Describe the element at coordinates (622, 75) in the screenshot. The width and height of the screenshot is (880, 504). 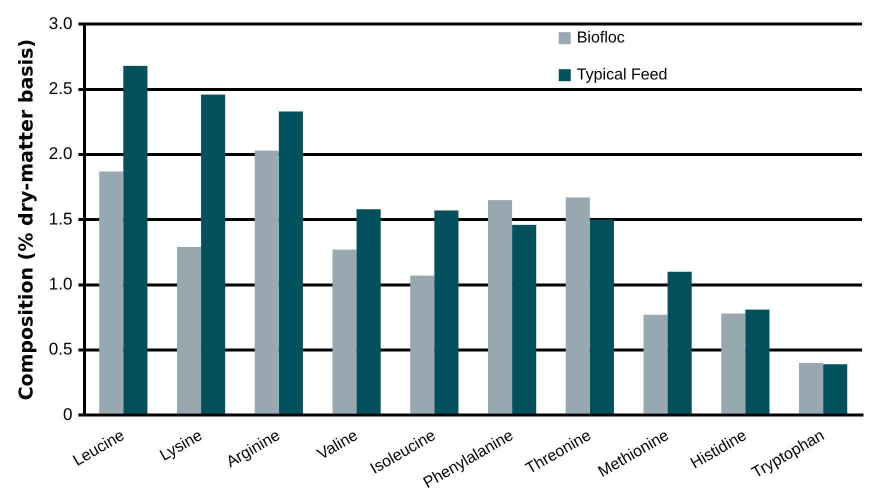
I see `legend-label: Typical Feed` at that location.